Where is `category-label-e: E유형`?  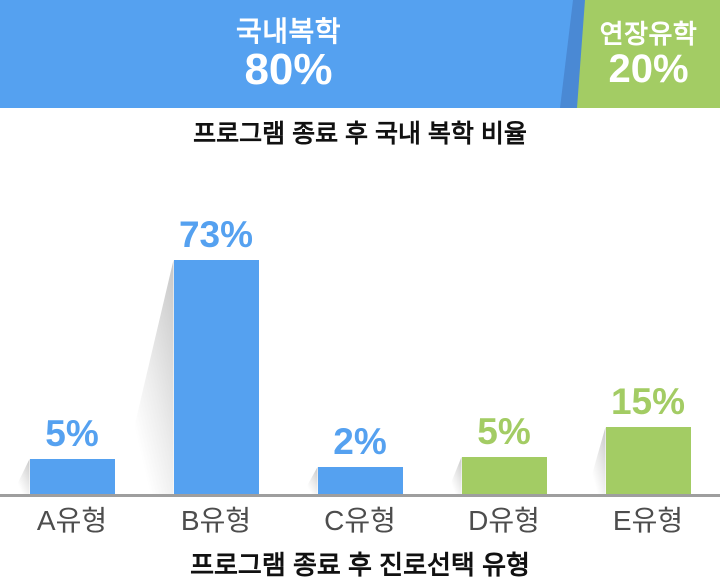 category-label-e: E유형 is located at coordinates (648, 520).